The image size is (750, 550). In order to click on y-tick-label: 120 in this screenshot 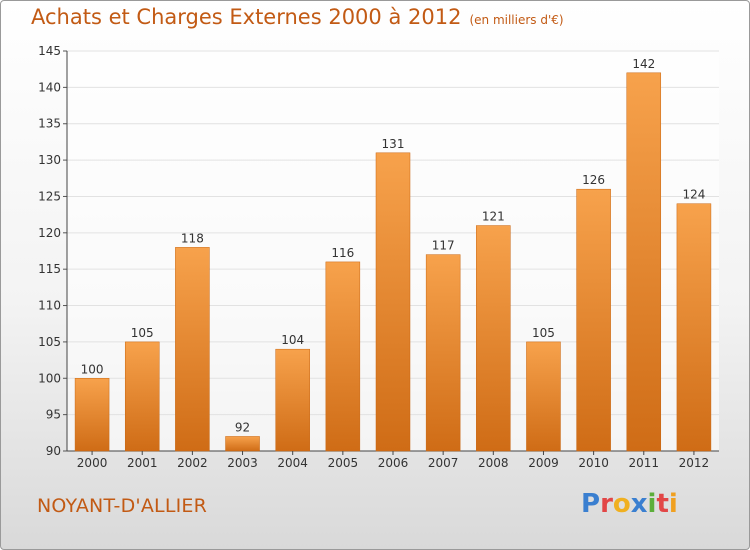, I will do `click(49, 233)`.